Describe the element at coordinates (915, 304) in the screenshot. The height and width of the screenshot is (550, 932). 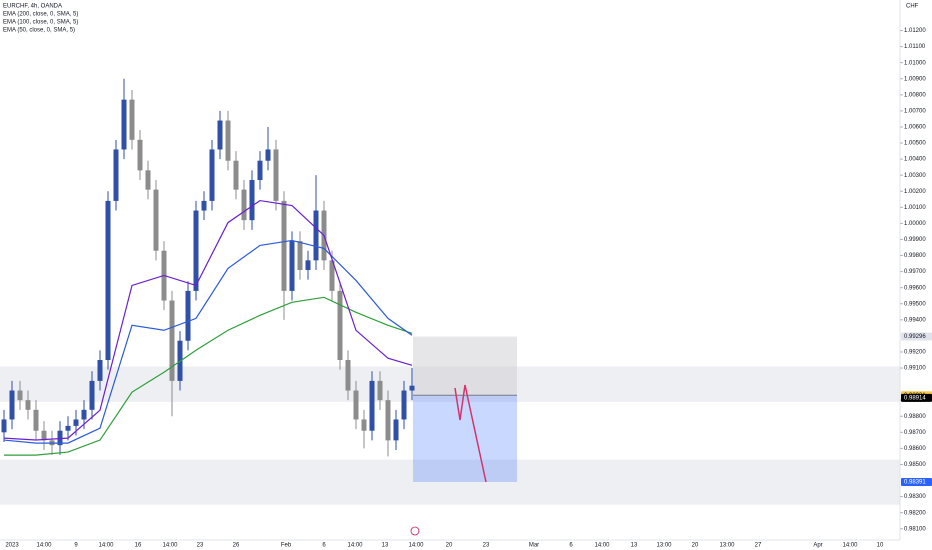
I see `y-tick-label: 0.99500` at that location.